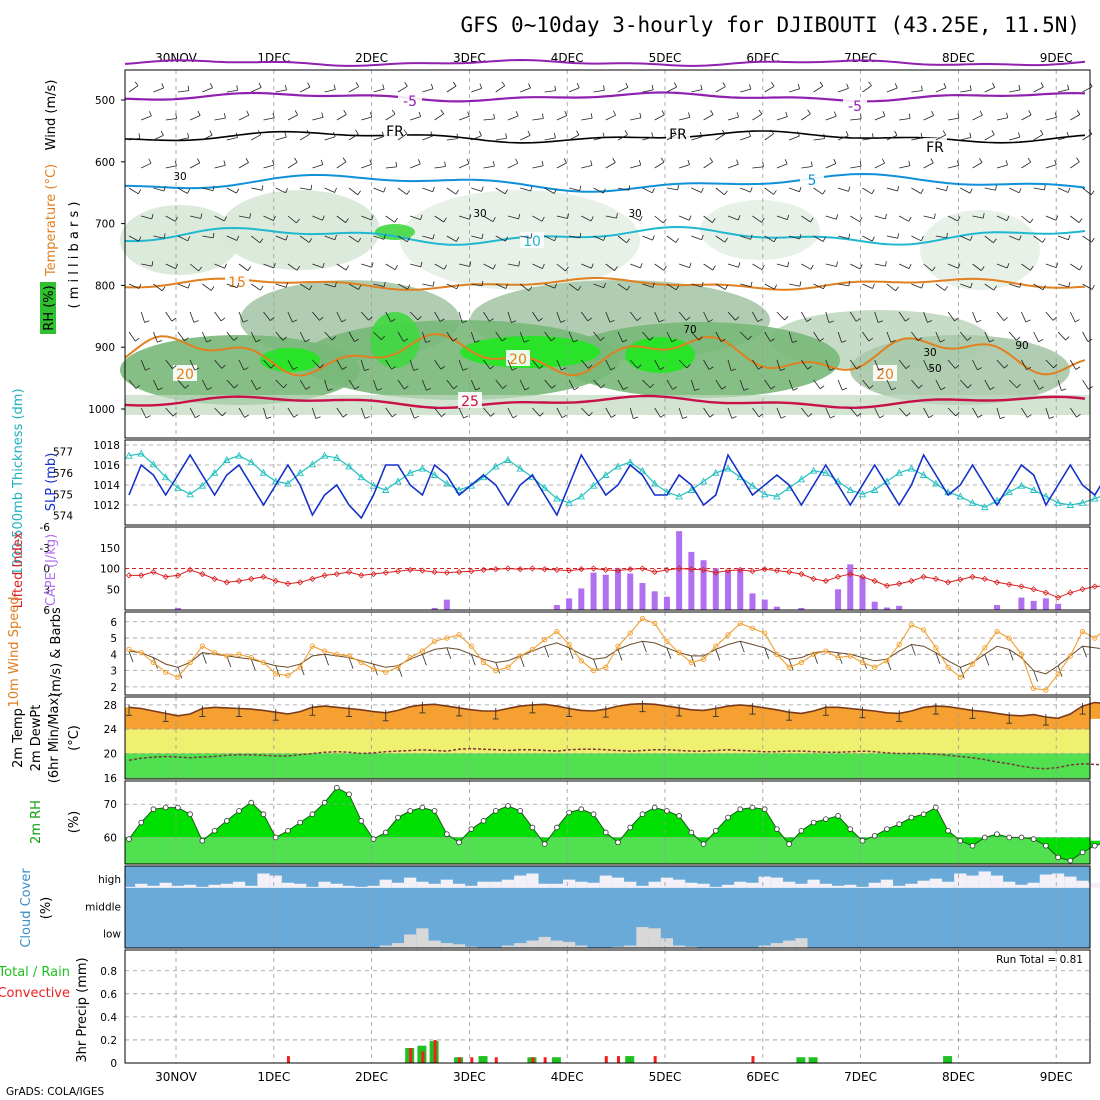 This screenshot has height=1100, width=1100. What do you see at coordinates (518, 360) in the screenshot?
I see `contour-label: 20` at bounding box center [518, 360].